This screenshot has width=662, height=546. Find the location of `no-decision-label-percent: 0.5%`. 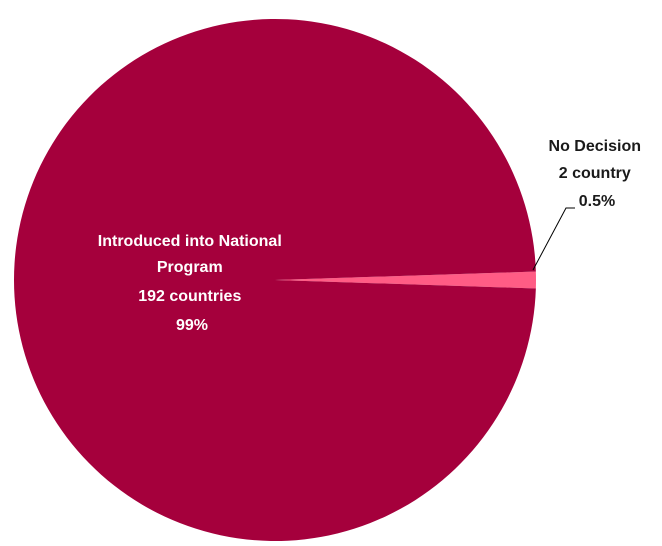

no-decision-label-percent: 0.5% is located at coordinates (597, 201).